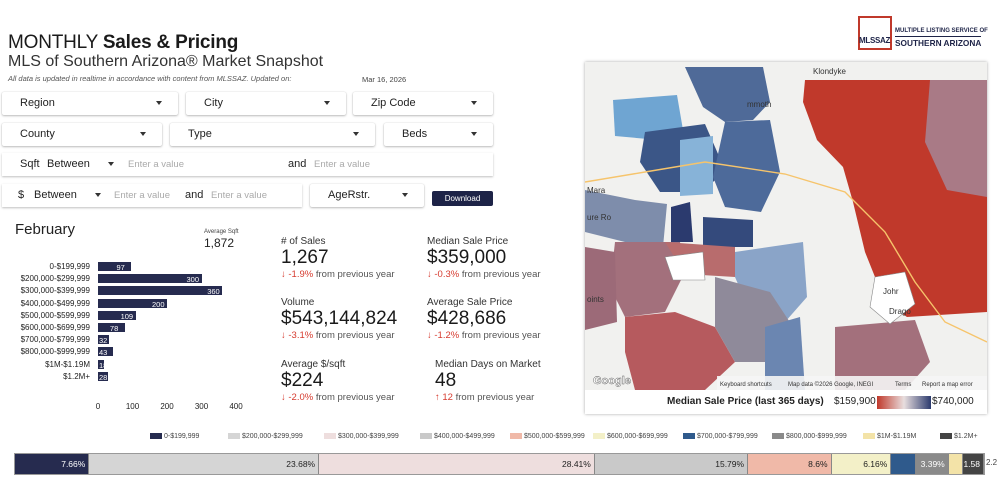  Describe the element at coordinates (90, 103) in the screenshot. I see `region-dropdown: Region` at that location.